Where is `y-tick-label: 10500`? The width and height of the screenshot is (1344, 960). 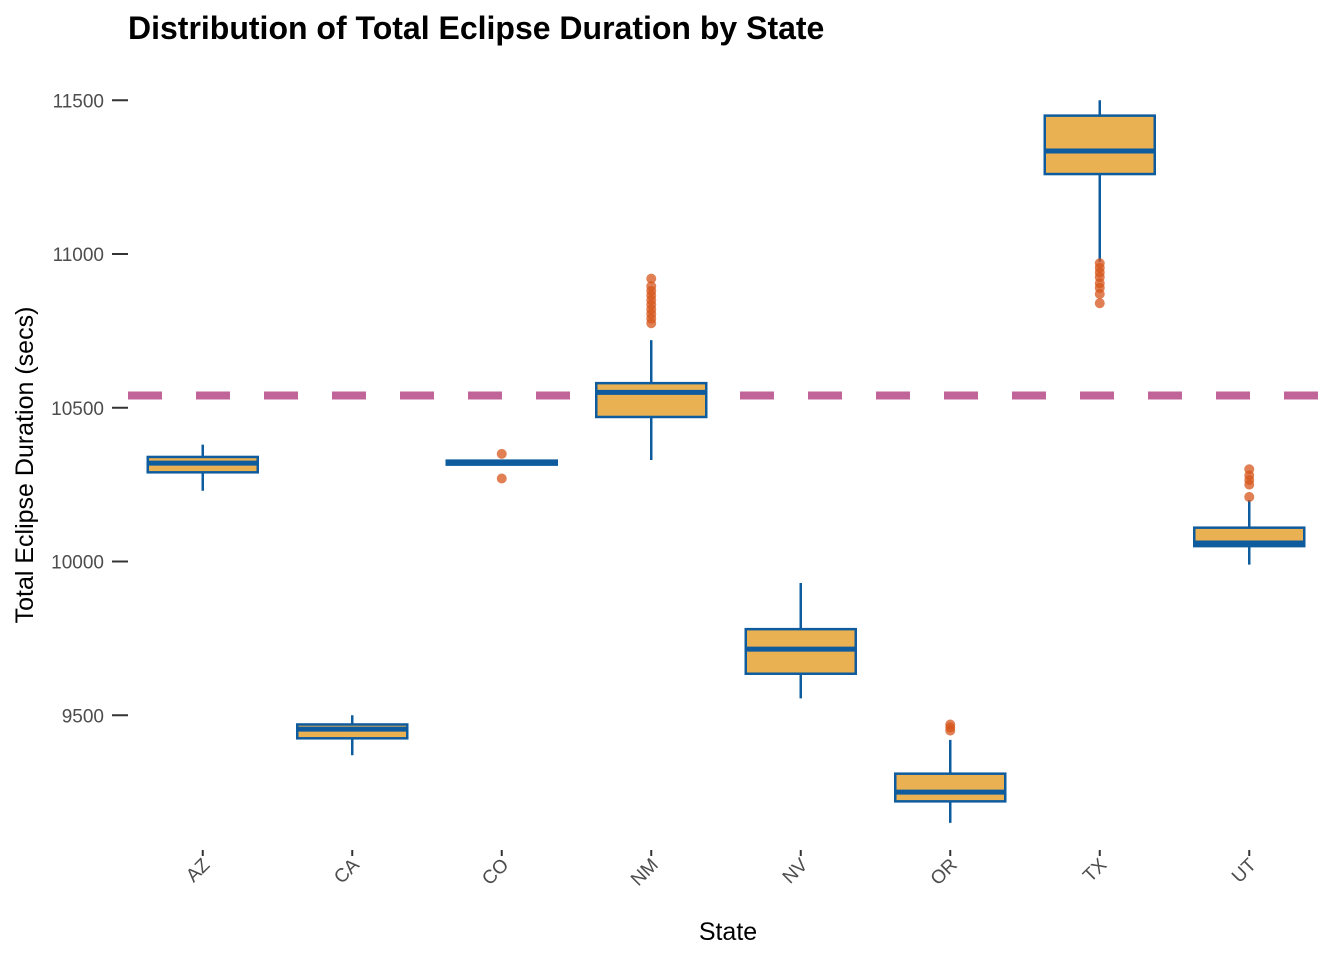
y-tick-label: 10500 is located at coordinates (77, 409).